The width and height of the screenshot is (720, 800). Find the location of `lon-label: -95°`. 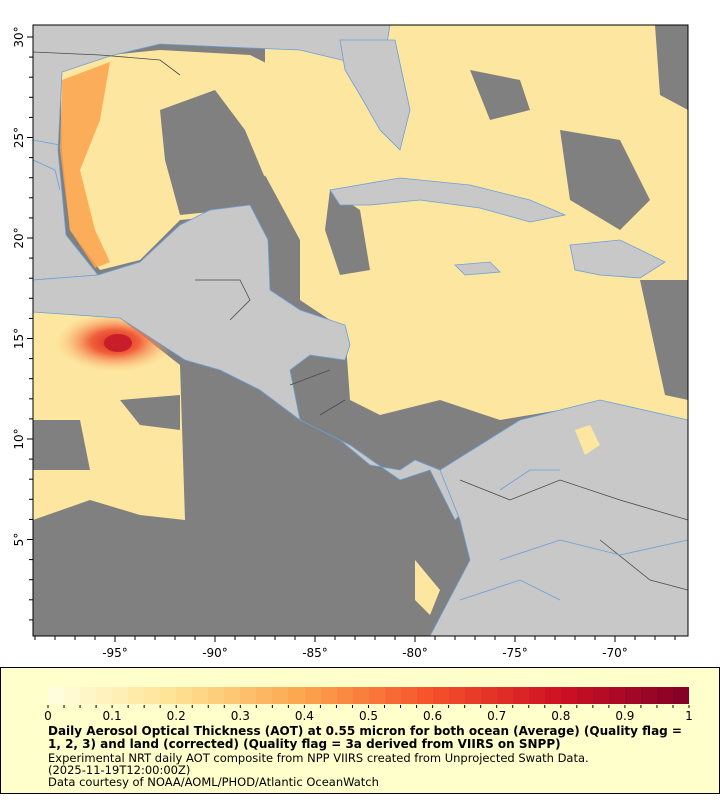

lon-label: -95° is located at coordinates (115, 653).